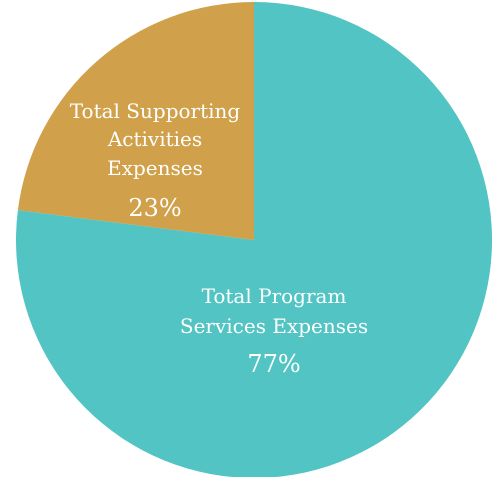 The image size is (492, 477). Describe the element at coordinates (274, 296) in the screenshot. I see `slice-label-program-line-1: Total Program` at that location.